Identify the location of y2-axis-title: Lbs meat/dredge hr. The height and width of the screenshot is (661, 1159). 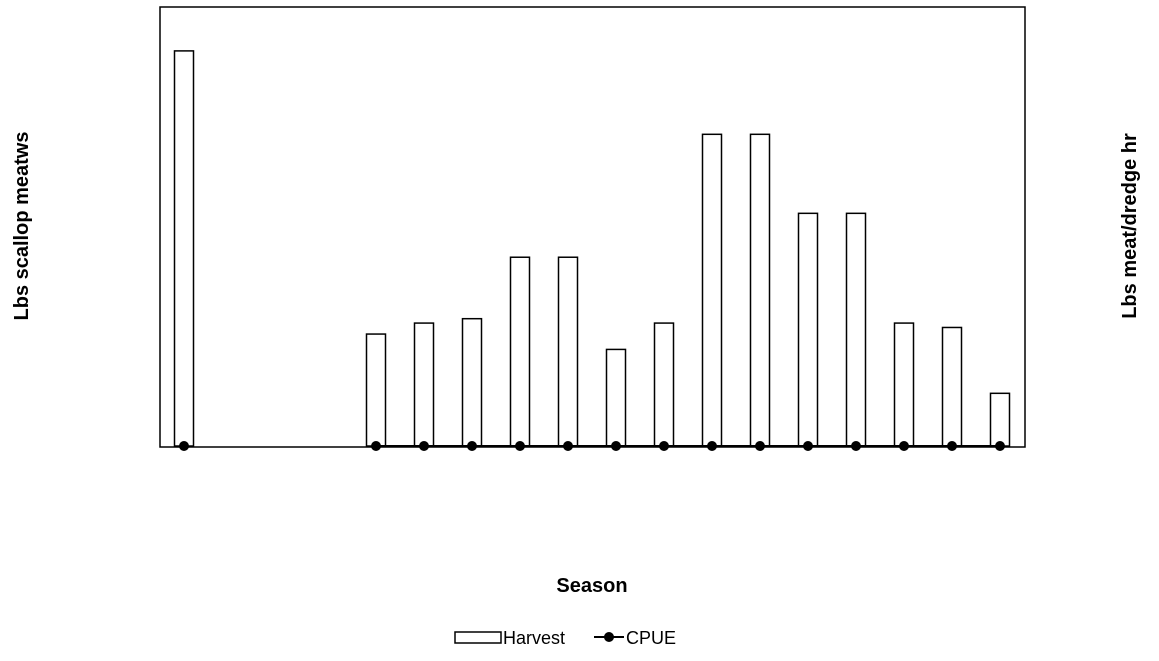
(1130, 226).